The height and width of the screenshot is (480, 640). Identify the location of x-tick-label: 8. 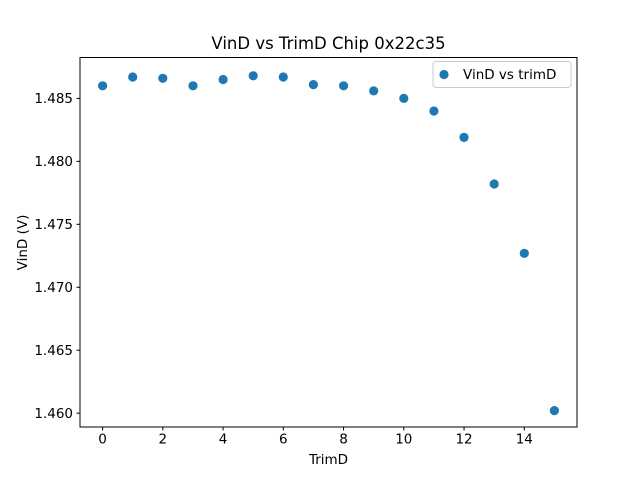
(343, 440).